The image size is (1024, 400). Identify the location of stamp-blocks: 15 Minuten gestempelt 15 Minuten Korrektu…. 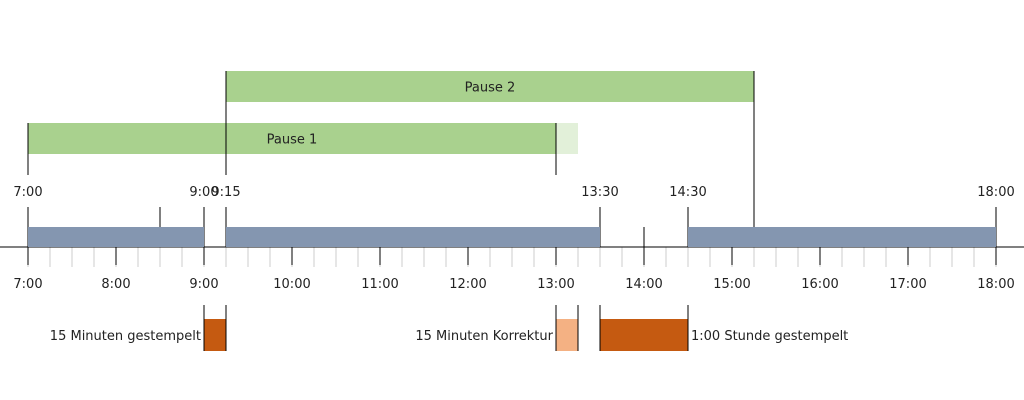
(449, 328).